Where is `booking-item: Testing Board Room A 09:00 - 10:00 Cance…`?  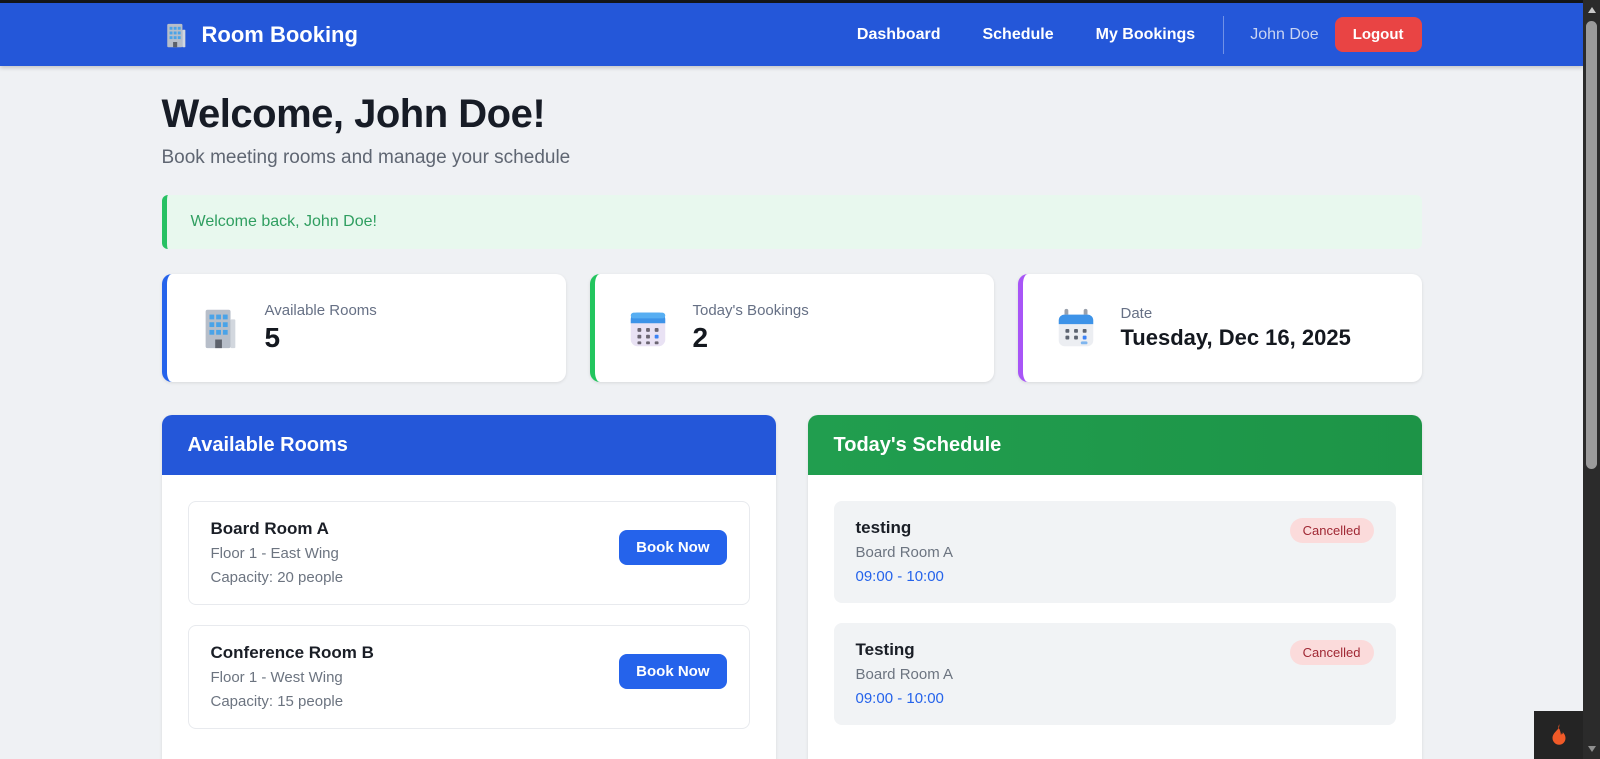 booking-item: Testing Board Room A 09:00 - 10:00 Cance… is located at coordinates (1114, 674).